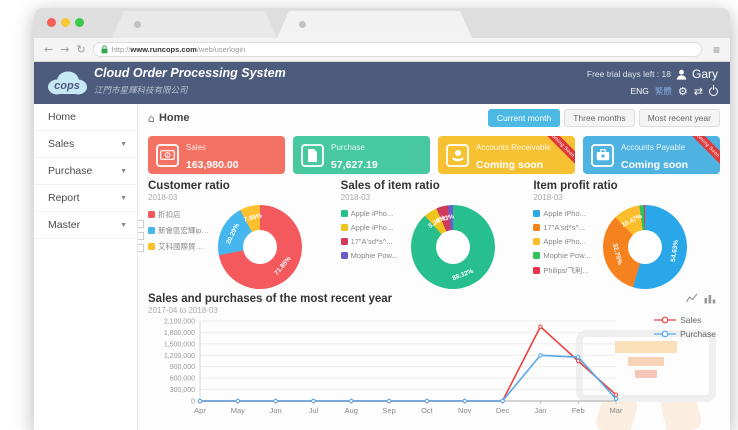 This screenshot has width=738, height=430. Describe the element at coordinates (104, 49) in the screenshot. I see `padlock-icon` at that location.